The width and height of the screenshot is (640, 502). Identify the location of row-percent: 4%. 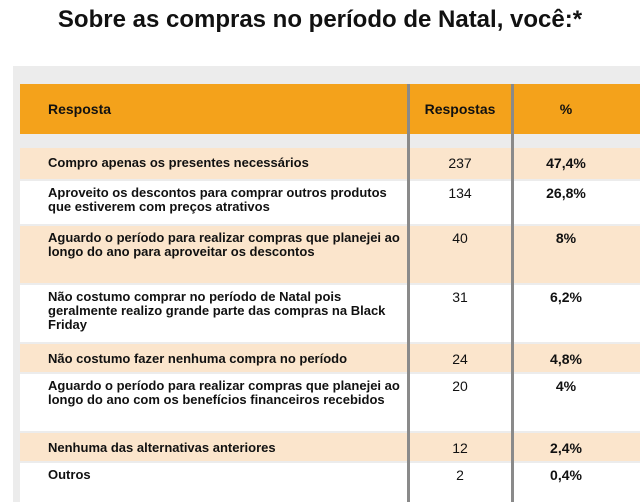
(566, 386).